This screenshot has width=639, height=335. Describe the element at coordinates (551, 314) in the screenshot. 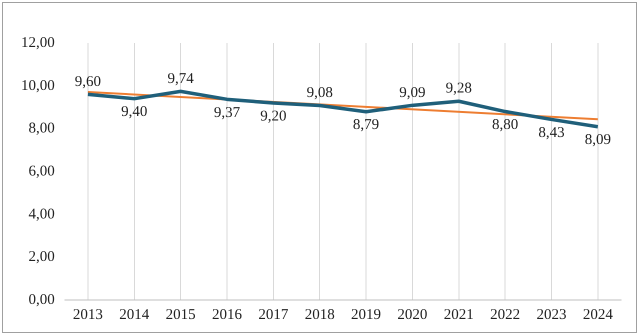

I see `x-tick-label: 2023` at that location.